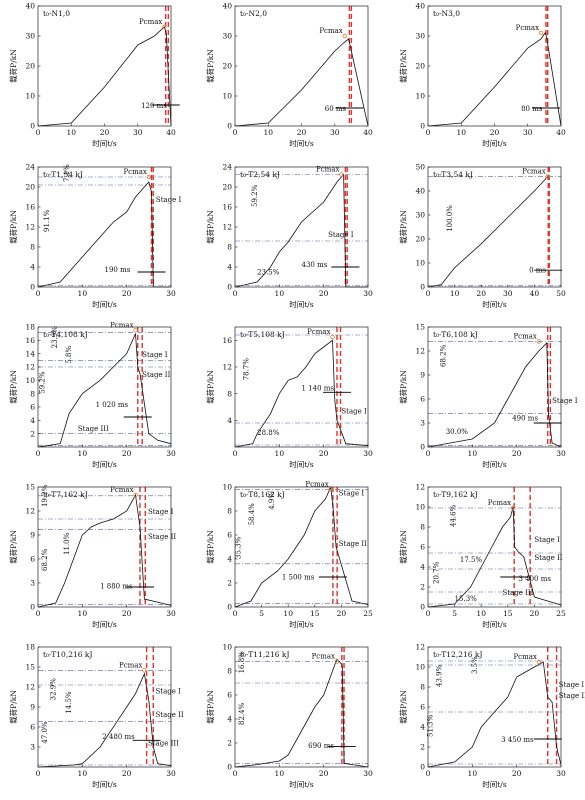 The height and width of the screenshot is (800, 585). Describe the element at coordinates (321, 746) in the screenshot. I see `annotation: 690 ms` at that location.